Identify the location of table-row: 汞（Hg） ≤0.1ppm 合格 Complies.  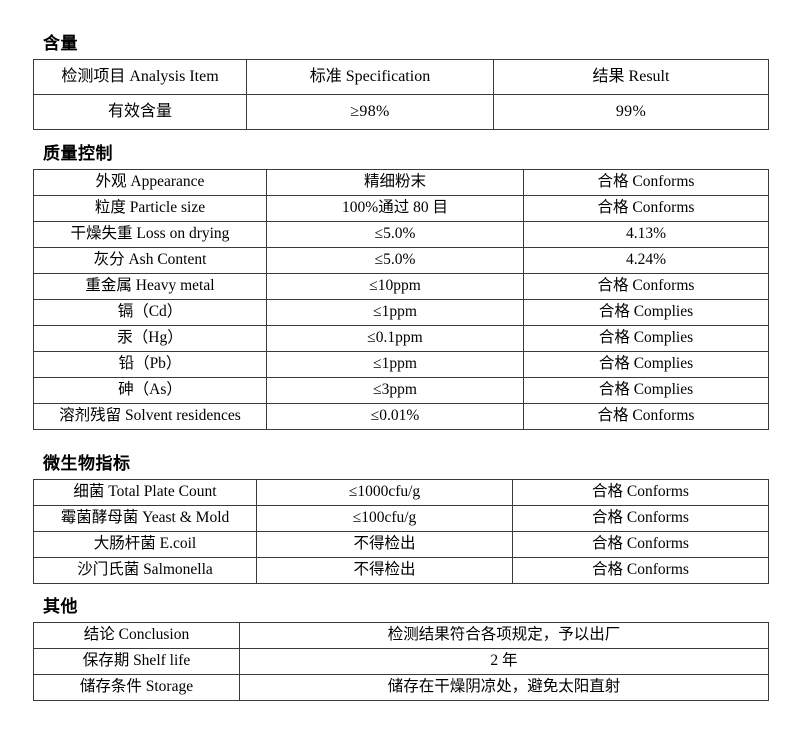
(401, 338).